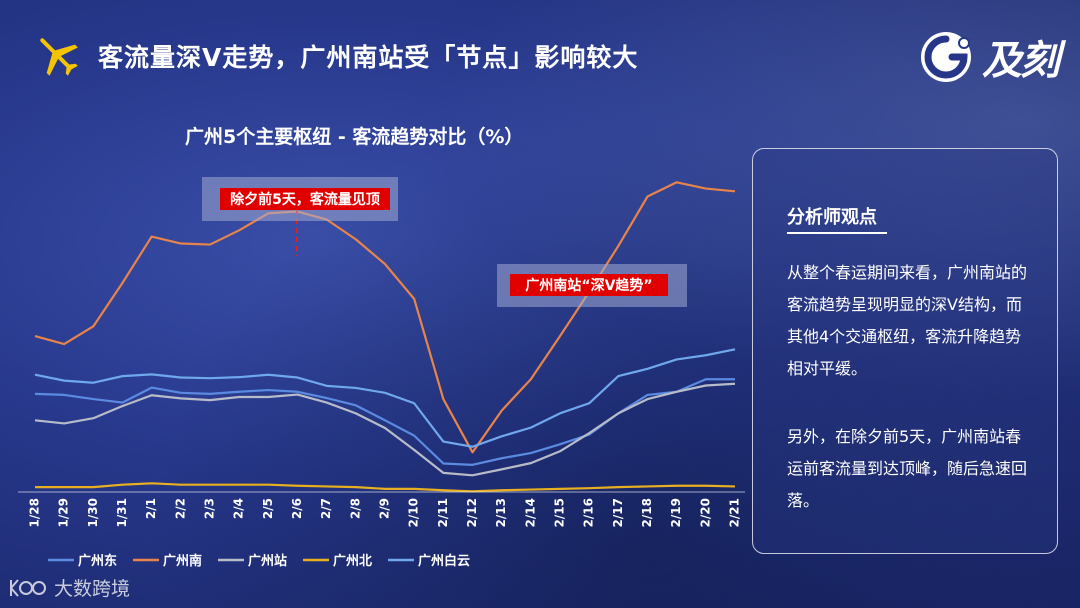  Describe the element at coordinates (647, 512) in the screenshot. I see `x-tick-label: 2/18` at that location.